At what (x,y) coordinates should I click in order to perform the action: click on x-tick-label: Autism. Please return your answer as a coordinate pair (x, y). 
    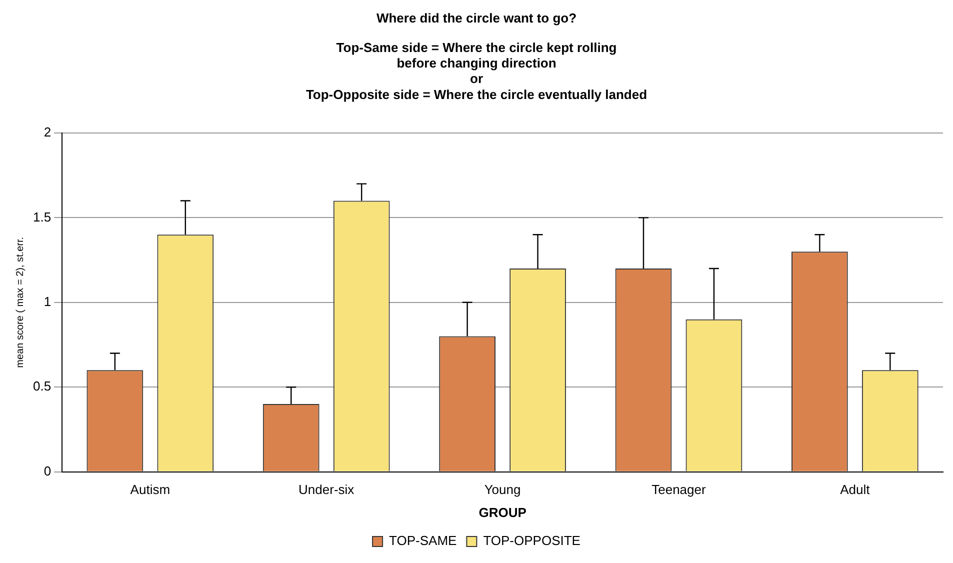
    Looking at the image, I should click on (150, 490).